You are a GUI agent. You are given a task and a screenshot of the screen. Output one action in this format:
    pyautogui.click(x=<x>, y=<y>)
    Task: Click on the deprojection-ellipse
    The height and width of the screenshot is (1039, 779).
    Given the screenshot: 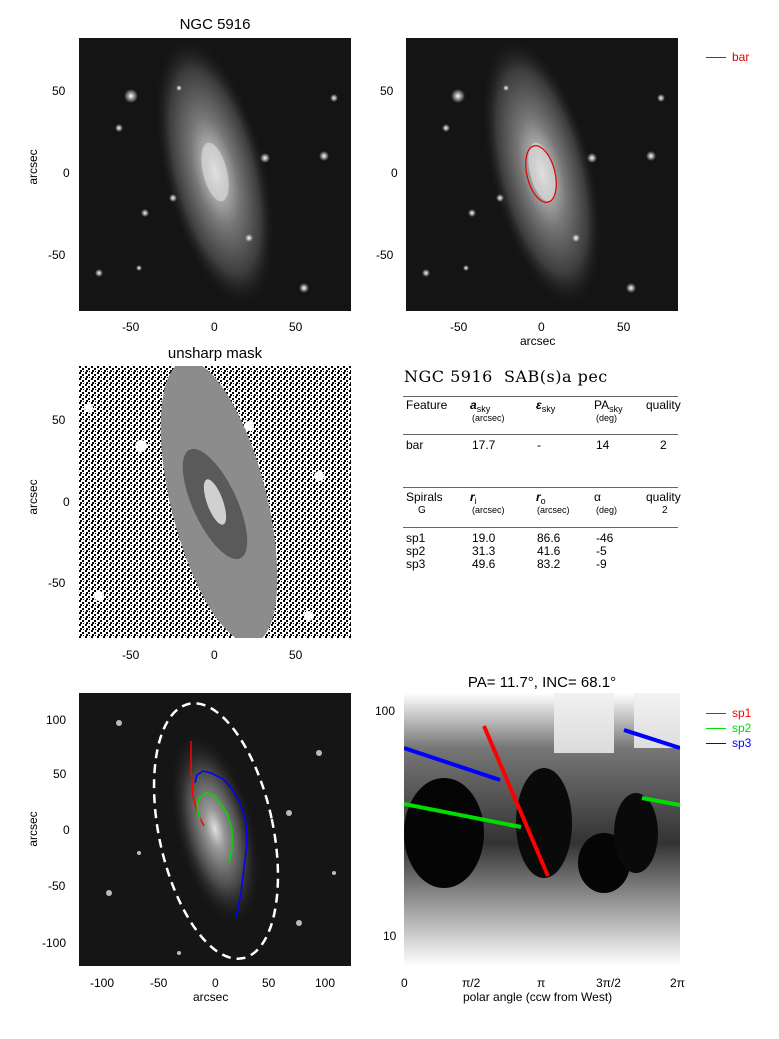 What is the action you would take?
    pyautogui.click(x=216, y=831)
    